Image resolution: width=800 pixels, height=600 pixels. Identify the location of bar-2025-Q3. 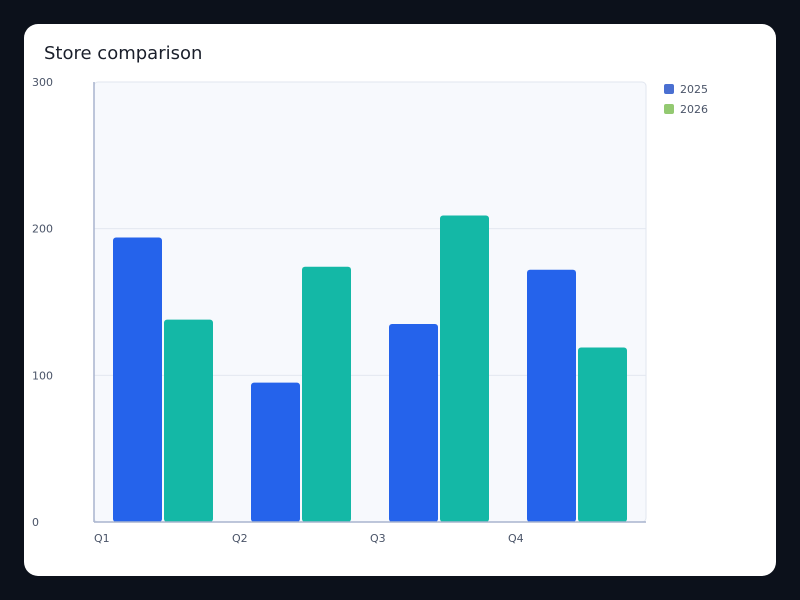
(413, 423).